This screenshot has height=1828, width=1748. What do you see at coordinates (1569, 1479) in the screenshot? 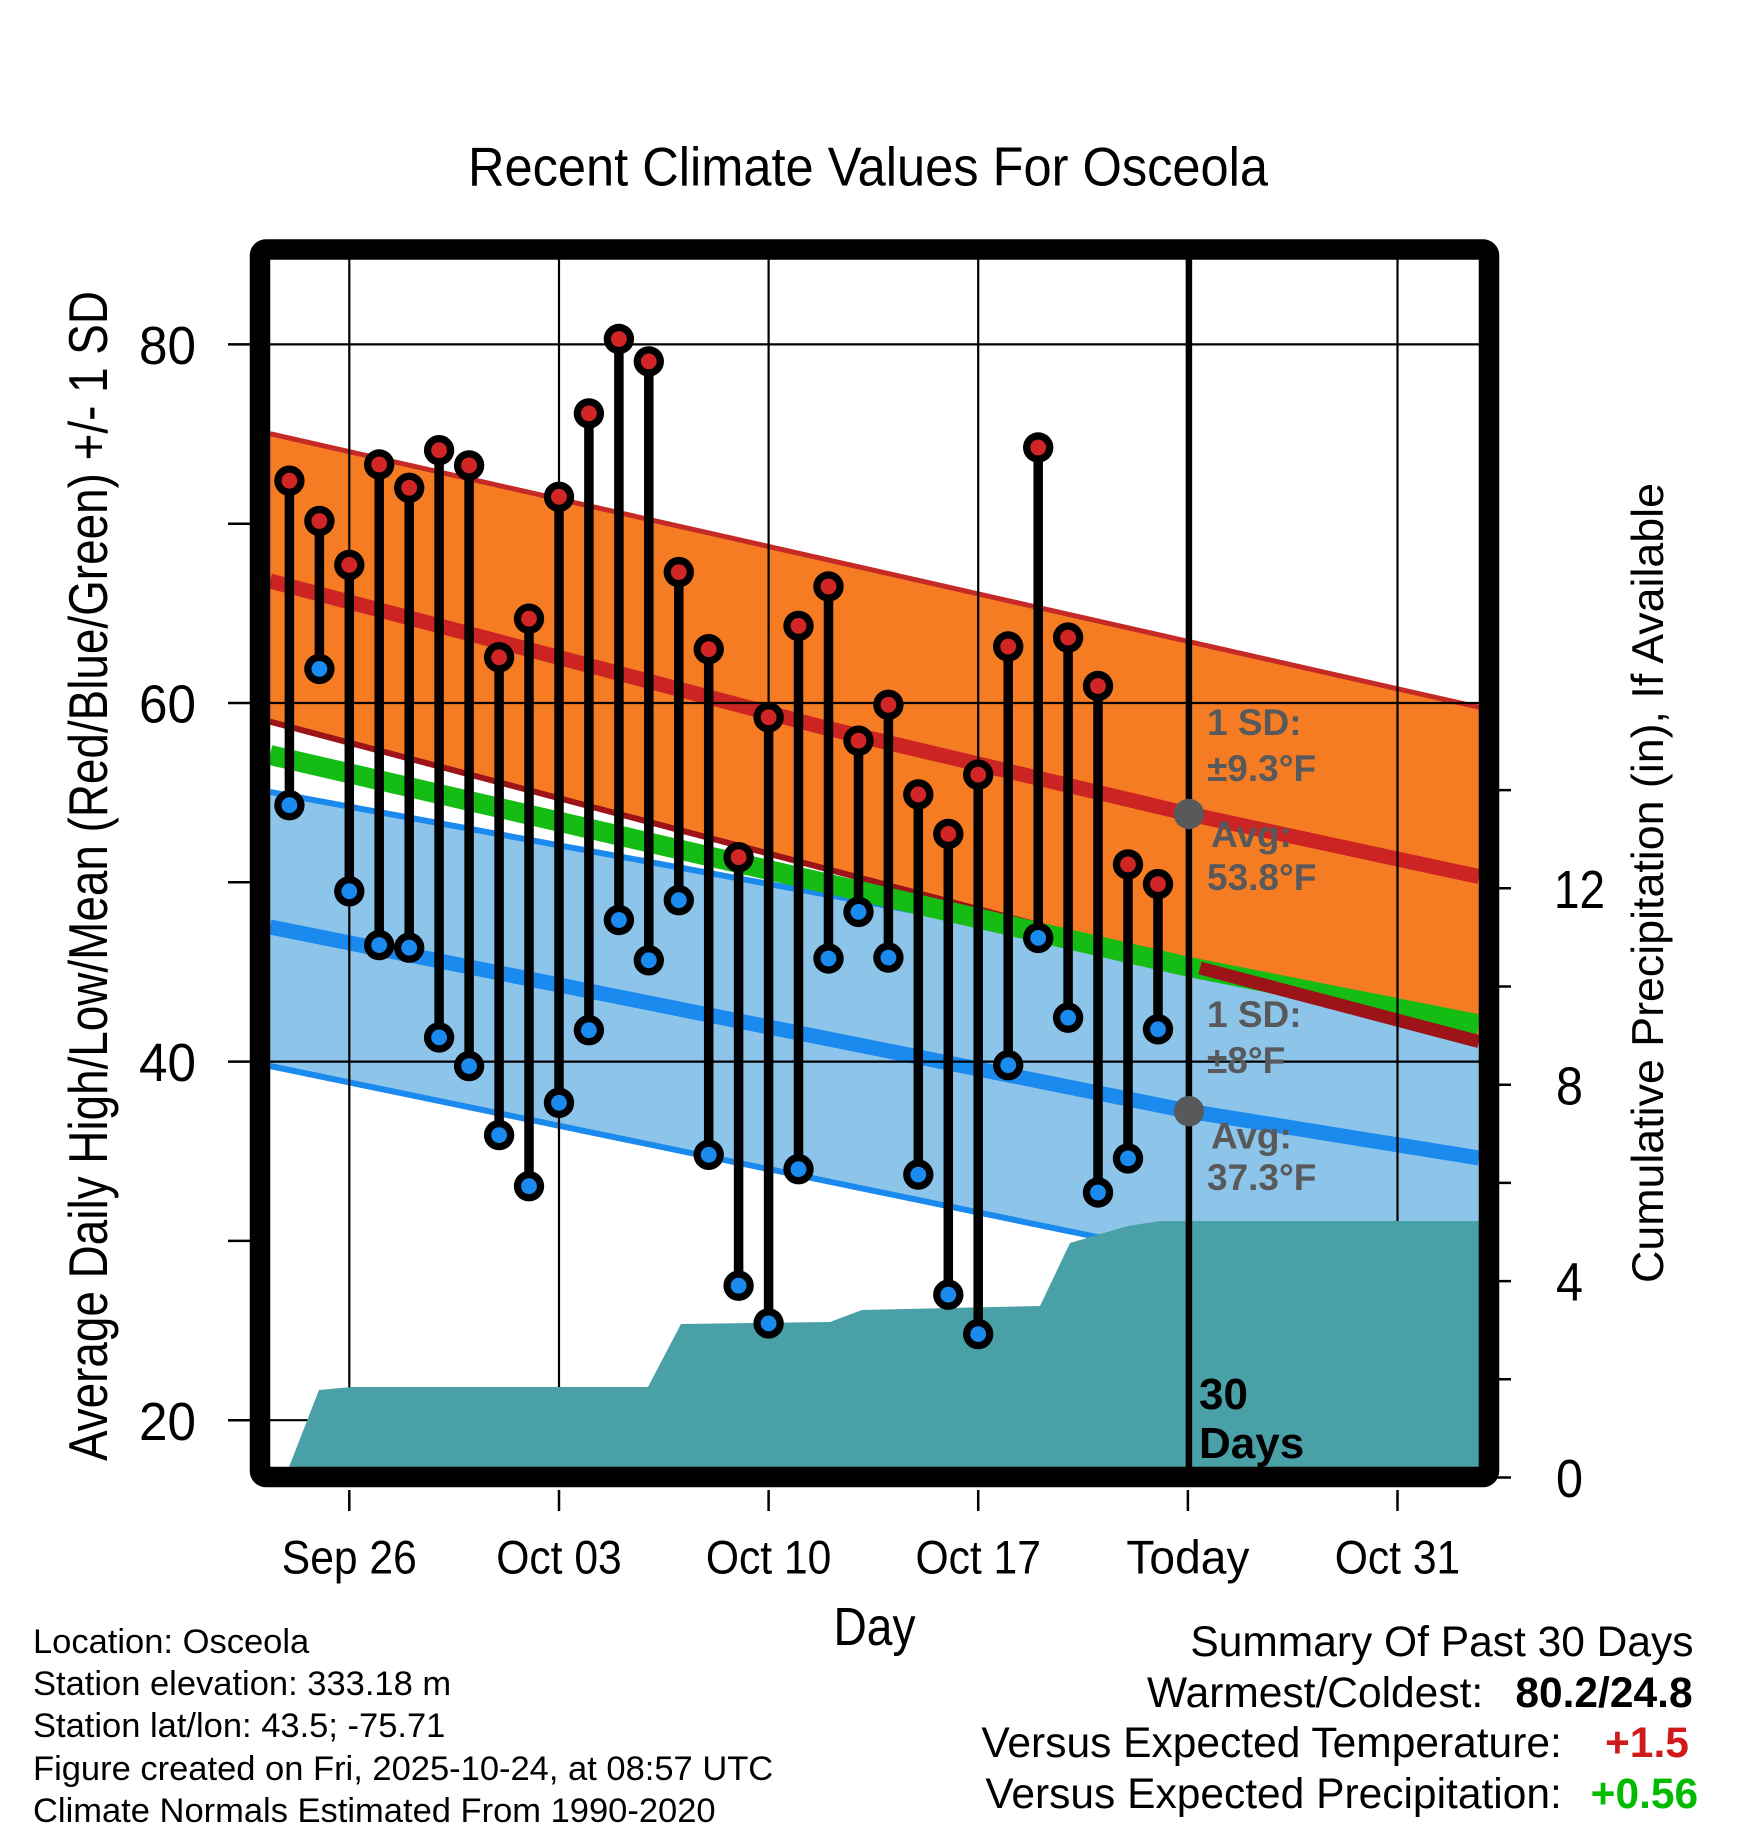
I see `svg-text: 0` at bounding box center [1569, 1479].